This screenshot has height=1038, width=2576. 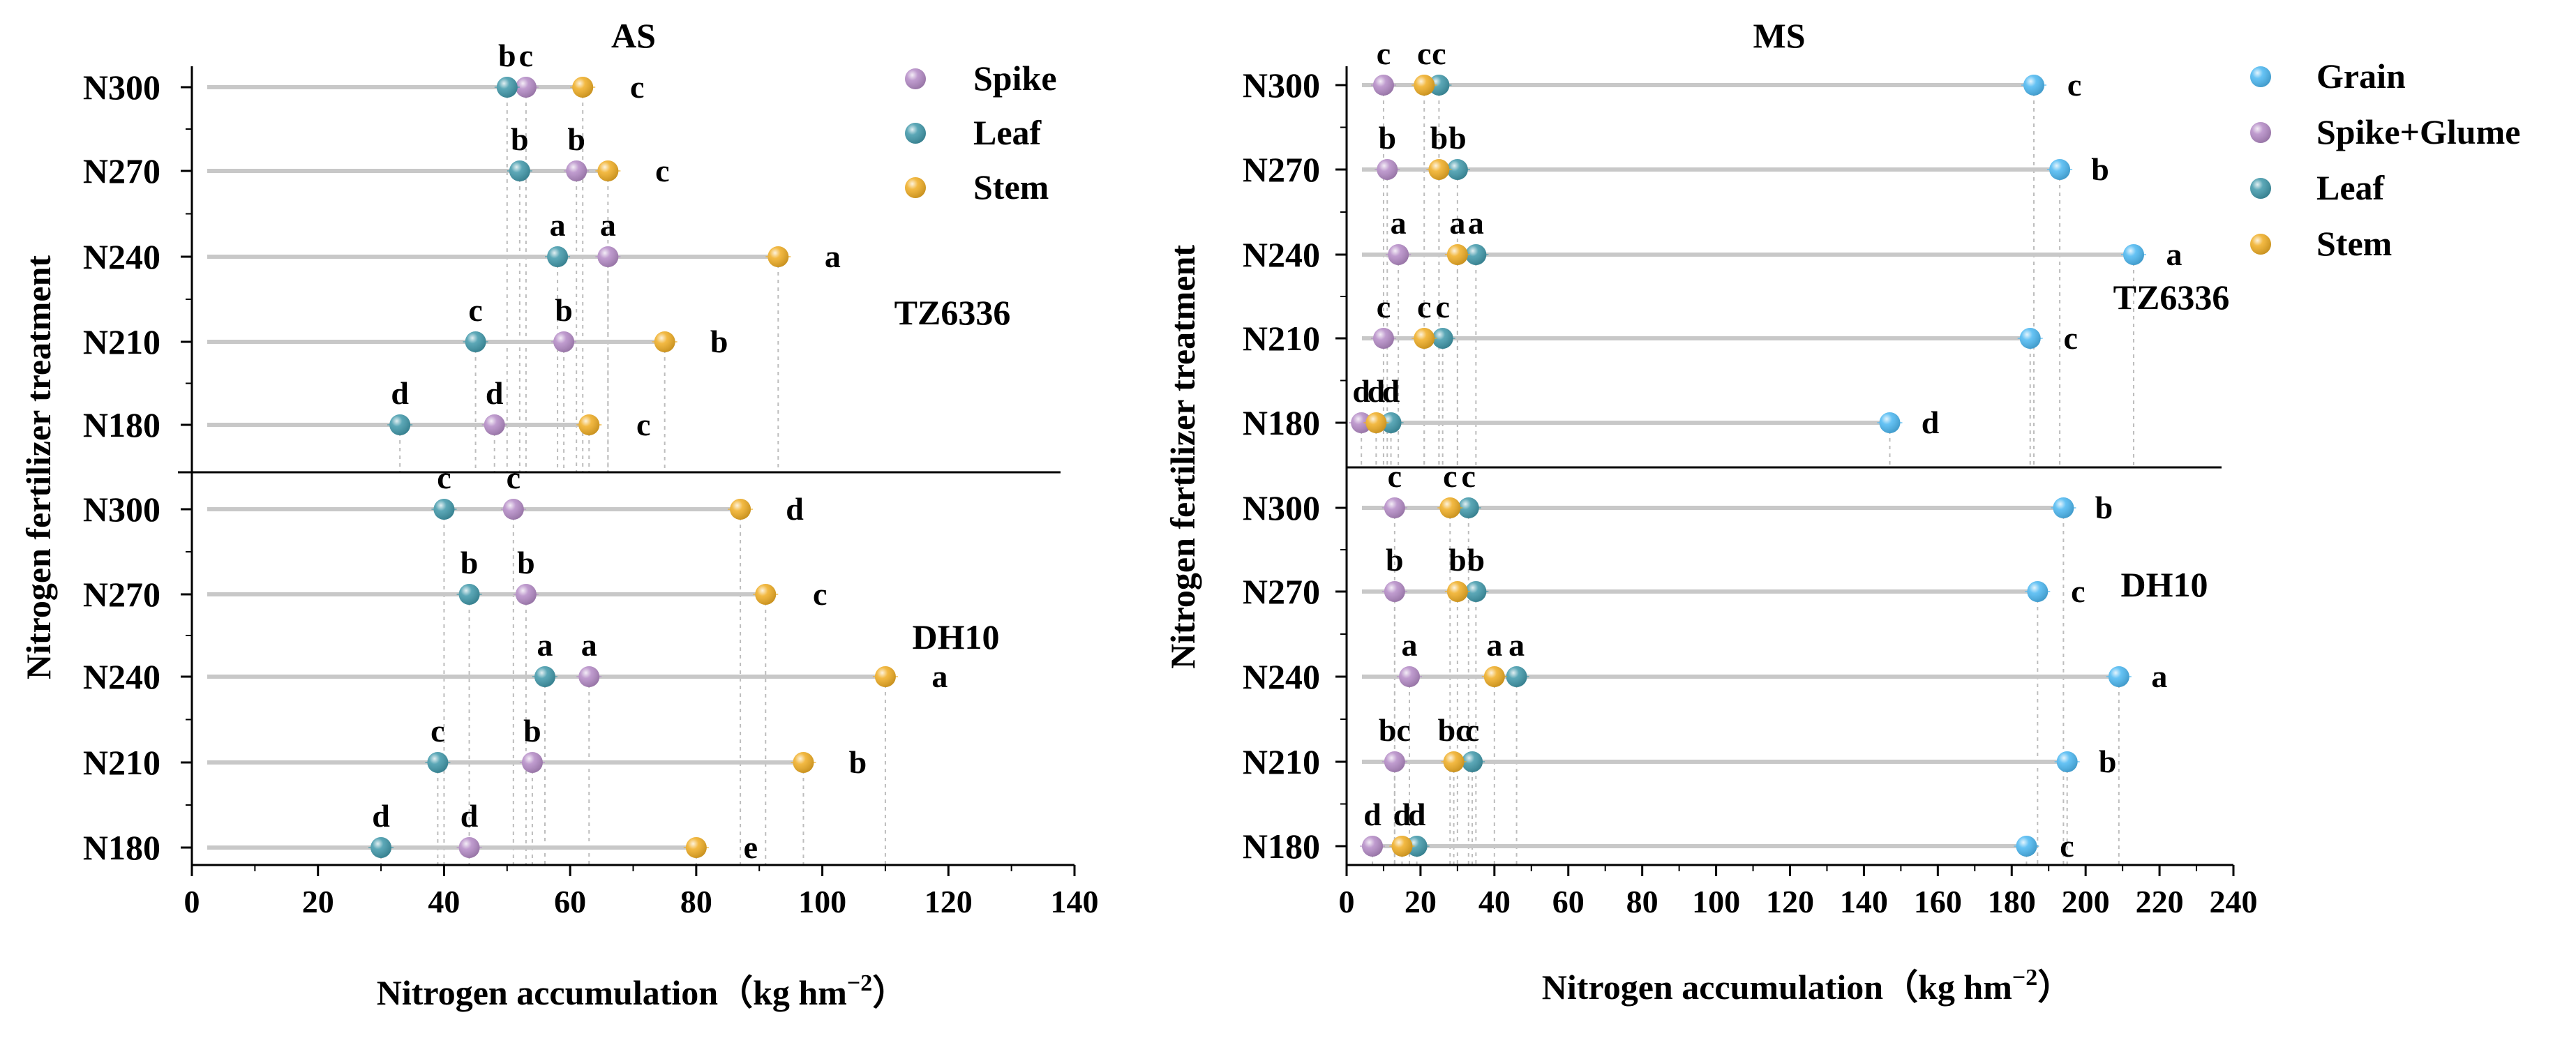 What do you see at coordinates (1678, 493) in the screenshot?
I see `treatment-row: N300 bc cc` at bounding box center [1678, 493].